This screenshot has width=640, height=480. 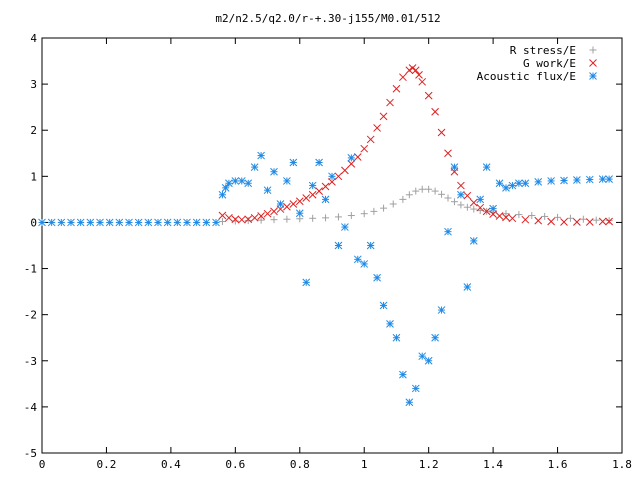 I want to click on chart-title: m2/n2.5/q2.0/r-+.30-j155/M0.01/512, so click(x=327, y=18).